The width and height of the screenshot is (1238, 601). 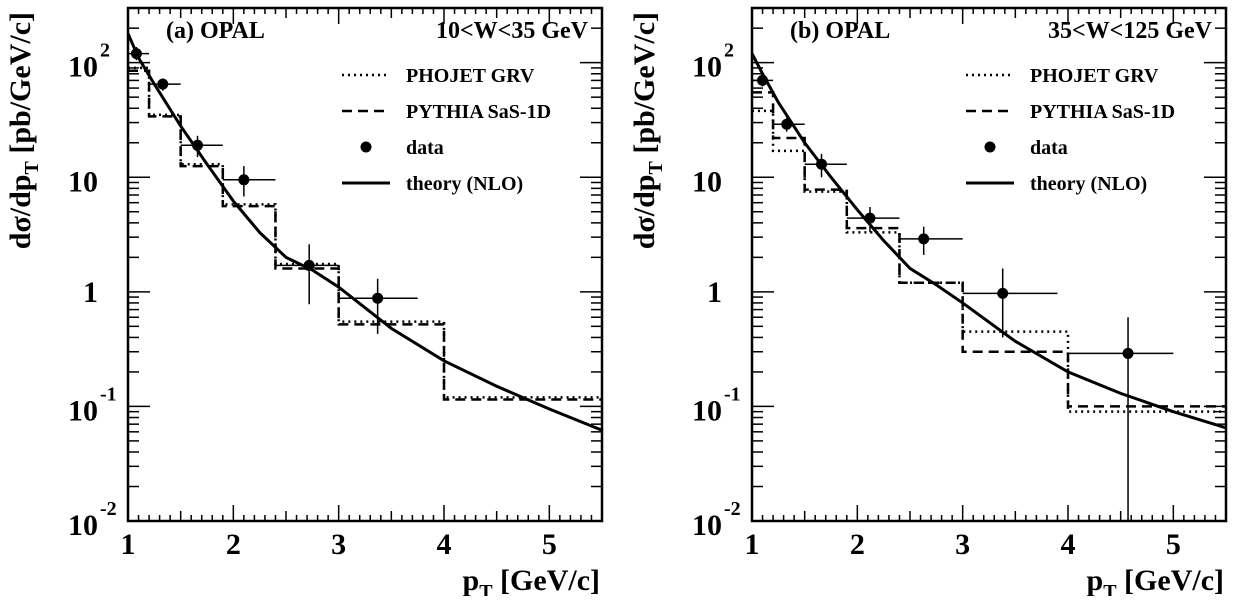 I want to click on energy-range-label: 10<W<35 GeV, so click(x=512, y=31).